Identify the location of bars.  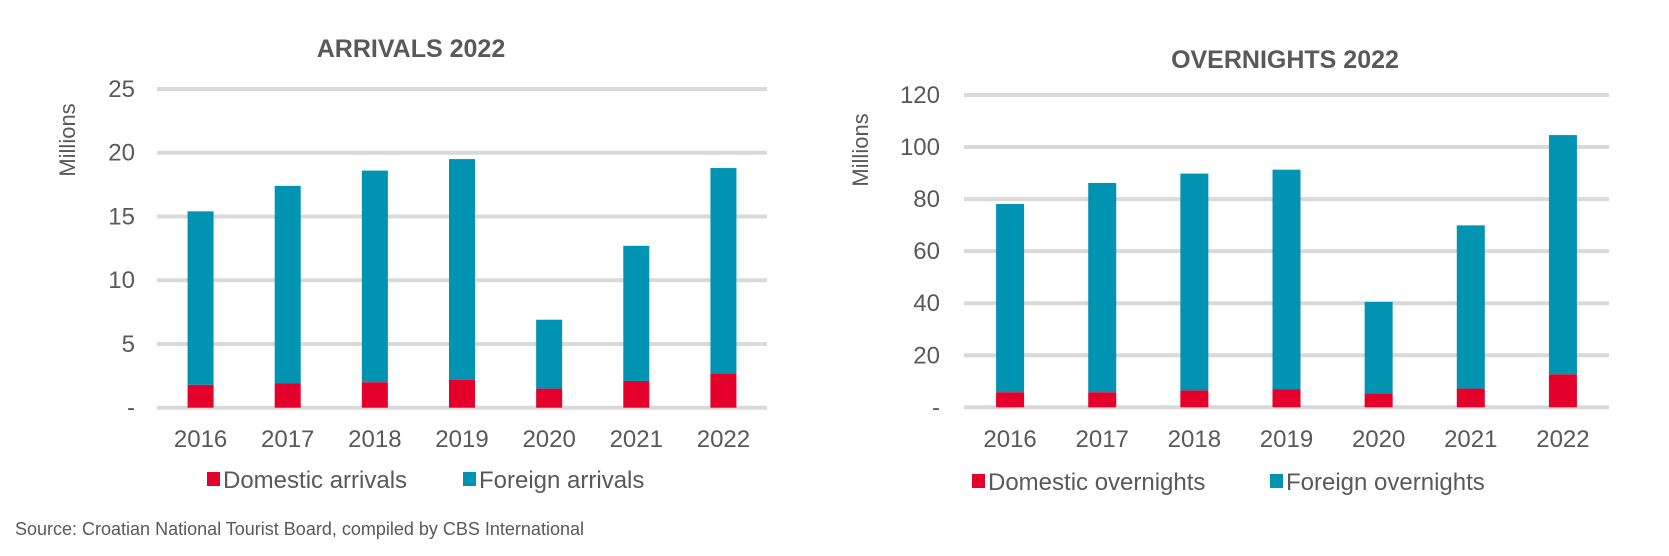
(462, 283).